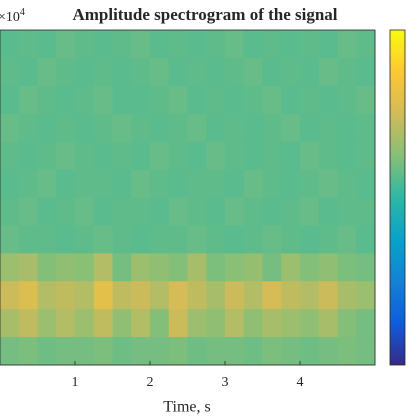 This screenshot has width=420, height=420. What do you see at coordinates (186, 407) in the screenshot?
I see `x-axis-label: Time, s` at bounding box center [186, 407].